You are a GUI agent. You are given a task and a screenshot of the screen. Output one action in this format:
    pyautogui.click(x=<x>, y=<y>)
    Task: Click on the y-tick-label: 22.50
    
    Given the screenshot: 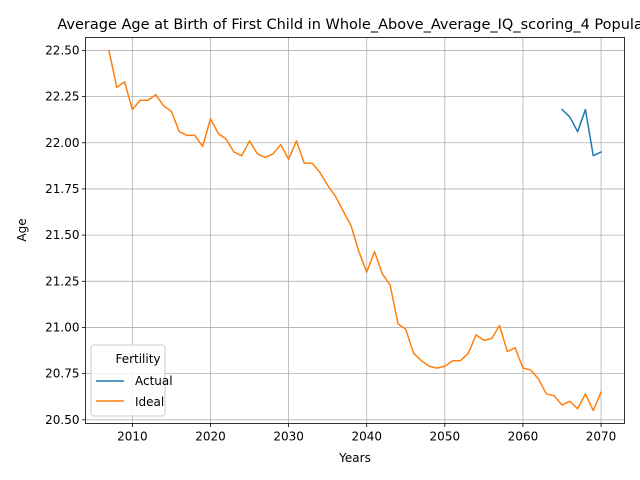 What is the action you would take?
    pyautogui.click(x=62, y=50)
    